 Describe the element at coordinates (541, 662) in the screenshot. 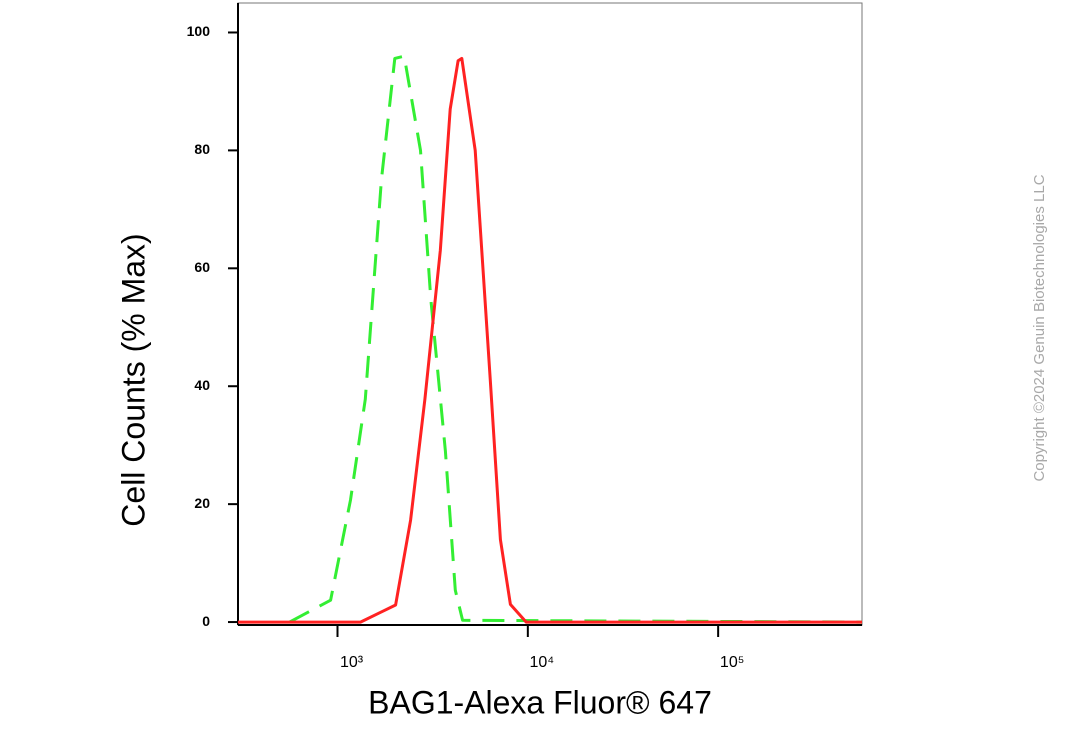

I see `x-tick-label: 10⁴` at that location.